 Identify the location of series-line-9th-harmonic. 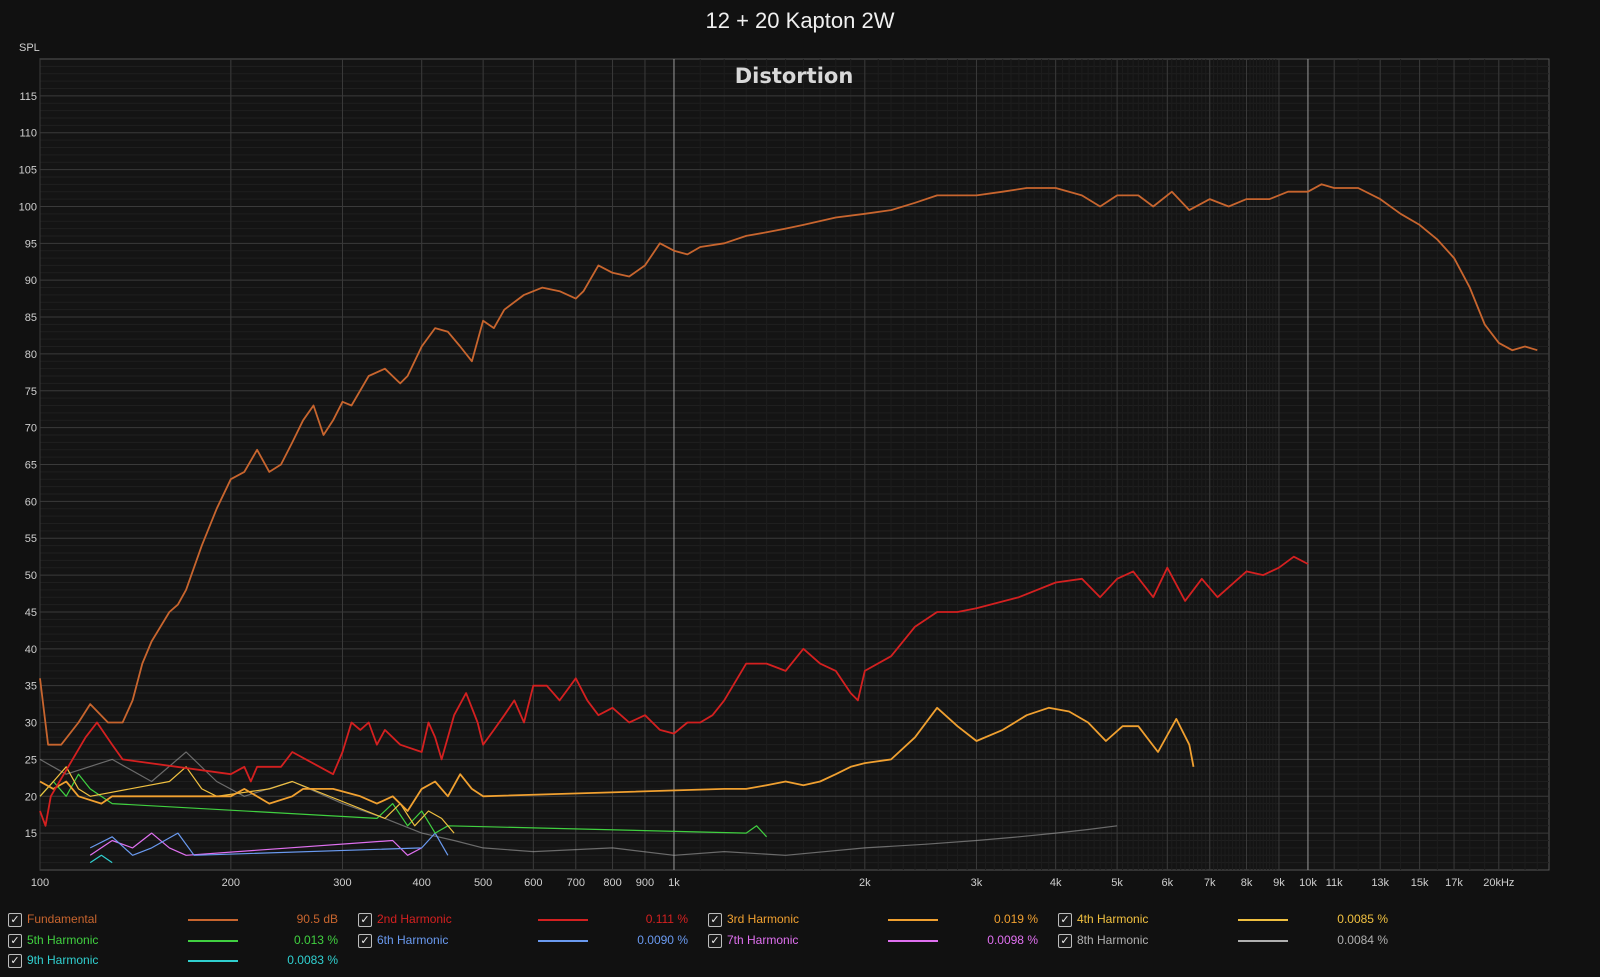
(101, 859).